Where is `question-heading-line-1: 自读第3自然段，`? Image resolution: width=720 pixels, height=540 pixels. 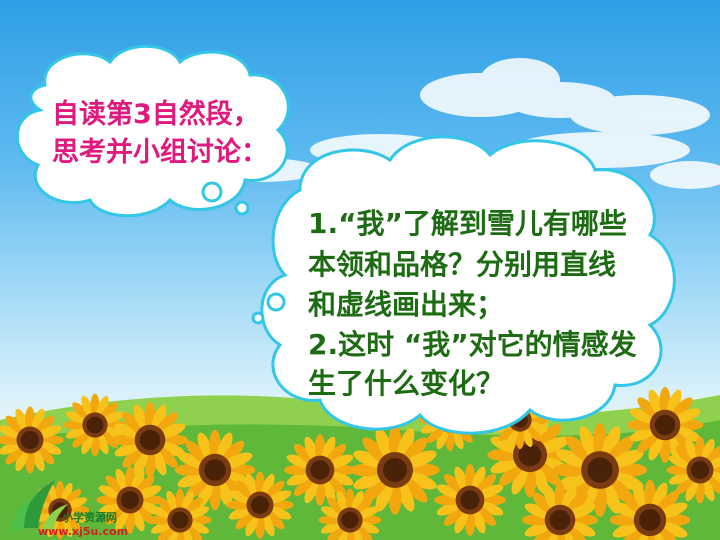 question-heading-line-1: 自读第3自然段， is located at coordinates (156, 114).